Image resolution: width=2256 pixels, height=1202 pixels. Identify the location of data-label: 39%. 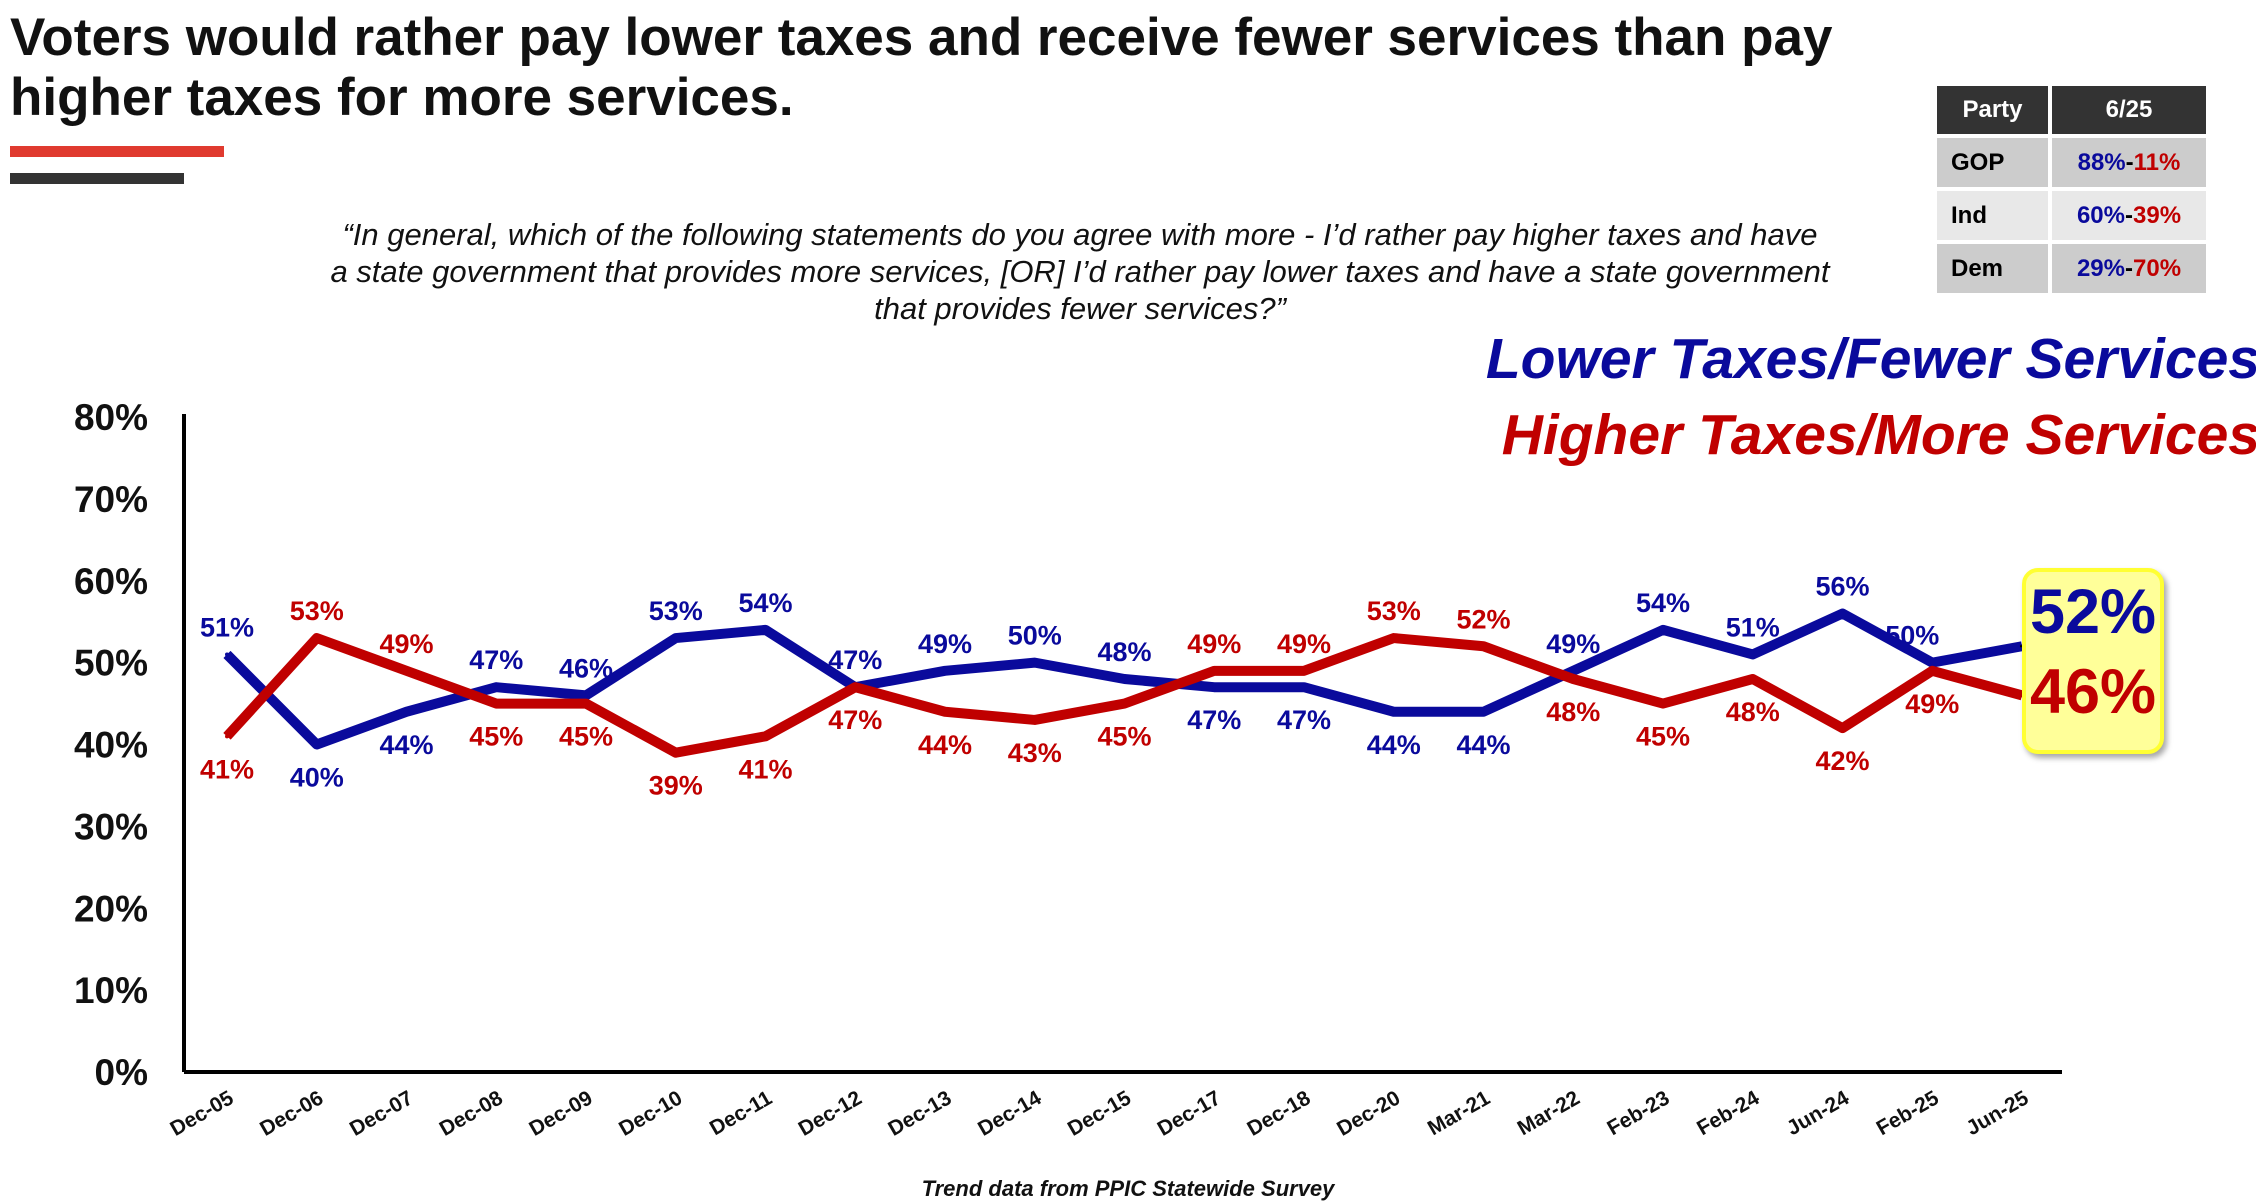
(676, 786).